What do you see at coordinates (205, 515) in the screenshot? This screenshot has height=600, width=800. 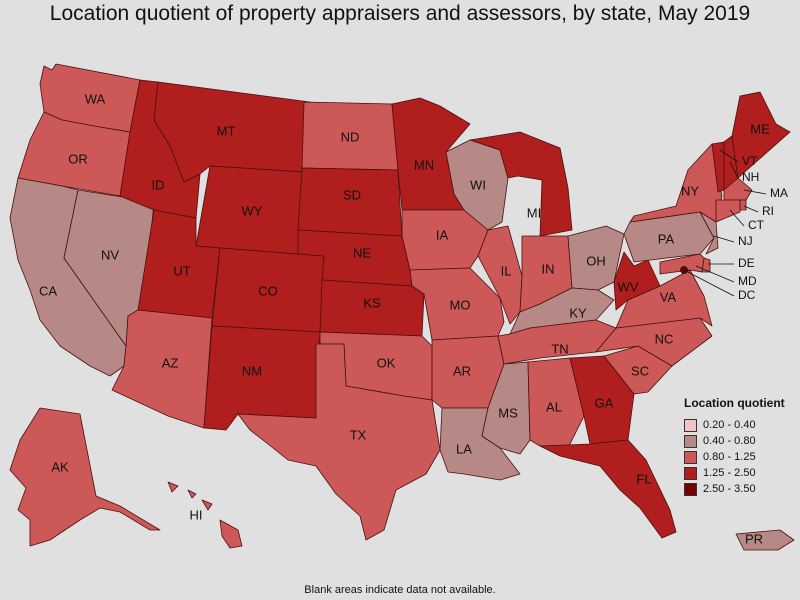 I see `state-hi` at bounding box center [205, 515].